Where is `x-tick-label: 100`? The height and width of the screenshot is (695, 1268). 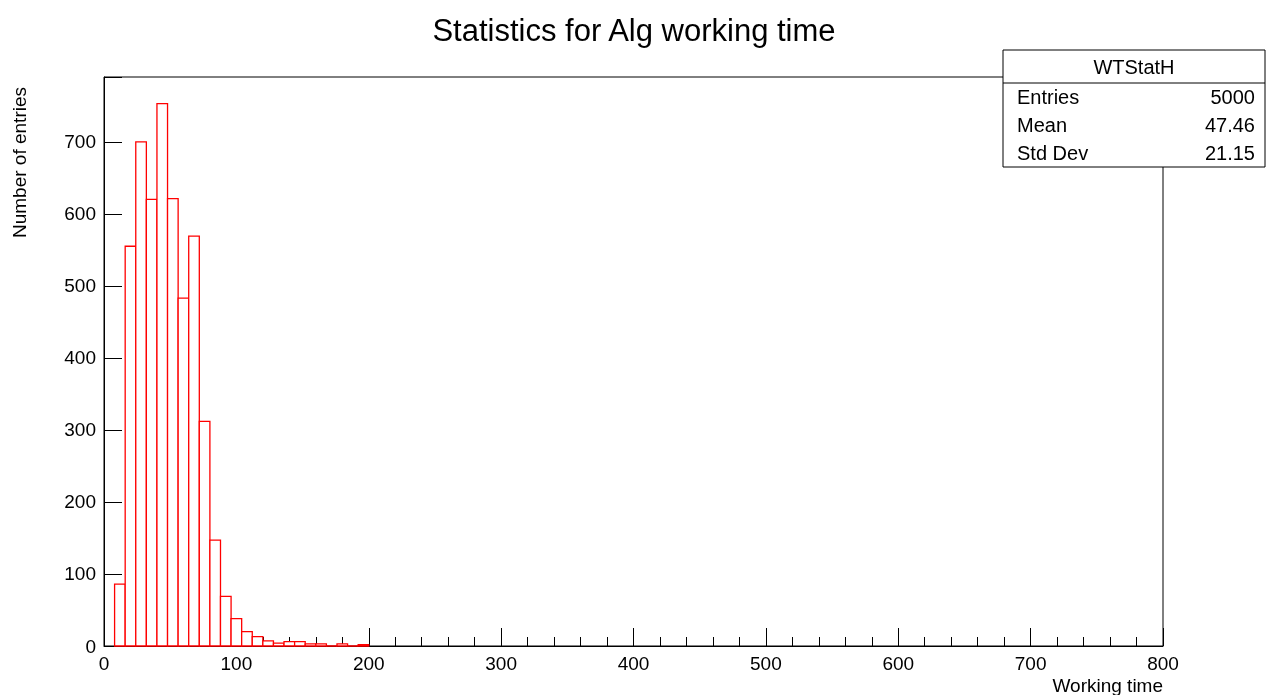
x-tick-label: 100 is located at coordinates (236, 663).